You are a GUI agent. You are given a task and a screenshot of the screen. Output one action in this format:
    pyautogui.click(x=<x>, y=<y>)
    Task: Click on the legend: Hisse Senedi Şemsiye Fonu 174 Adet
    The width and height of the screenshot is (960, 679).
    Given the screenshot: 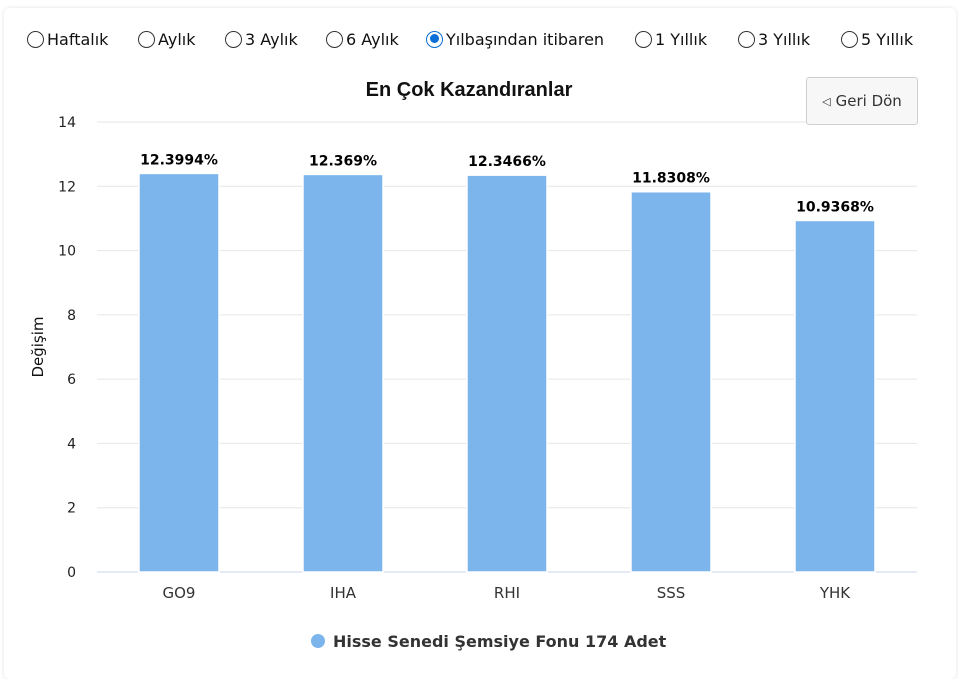 What is the action you would take?
    pyautogui.click(x=489, y=641)
    